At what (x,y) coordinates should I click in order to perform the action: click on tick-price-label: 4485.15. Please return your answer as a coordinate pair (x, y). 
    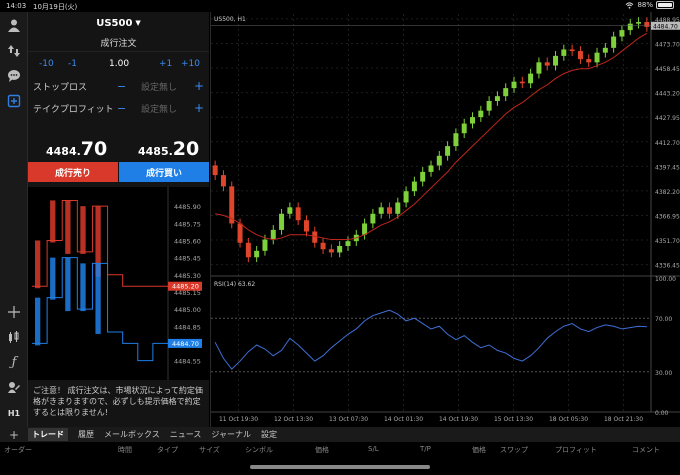
    Looking at the image, I should click on (187, 293).